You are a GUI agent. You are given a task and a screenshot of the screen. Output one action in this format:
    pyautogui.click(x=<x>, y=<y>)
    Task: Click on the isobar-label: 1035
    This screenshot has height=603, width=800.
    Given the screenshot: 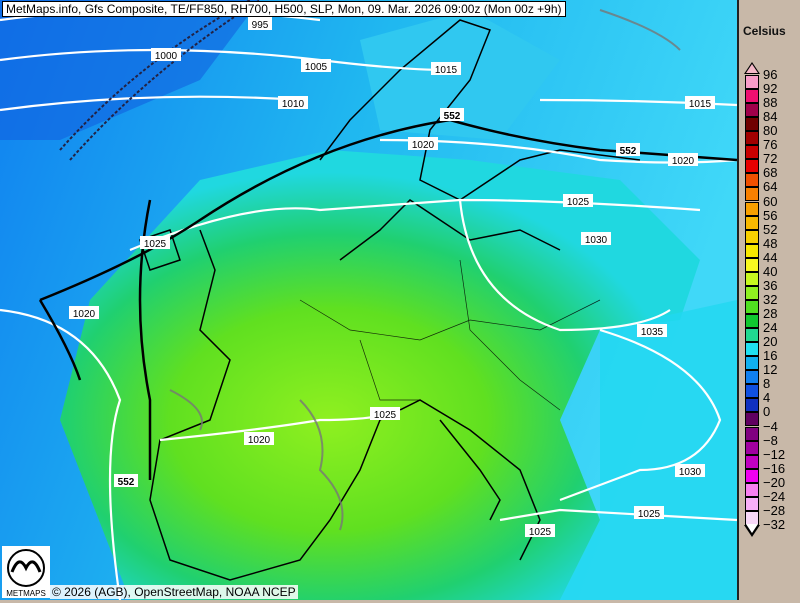 What is the action you would take?
    pyautogui.click(x=652, y=332)
    